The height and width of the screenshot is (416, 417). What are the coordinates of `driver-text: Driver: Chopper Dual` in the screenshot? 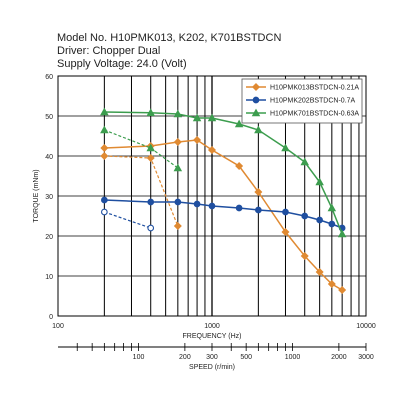 It's located at (109, 51).